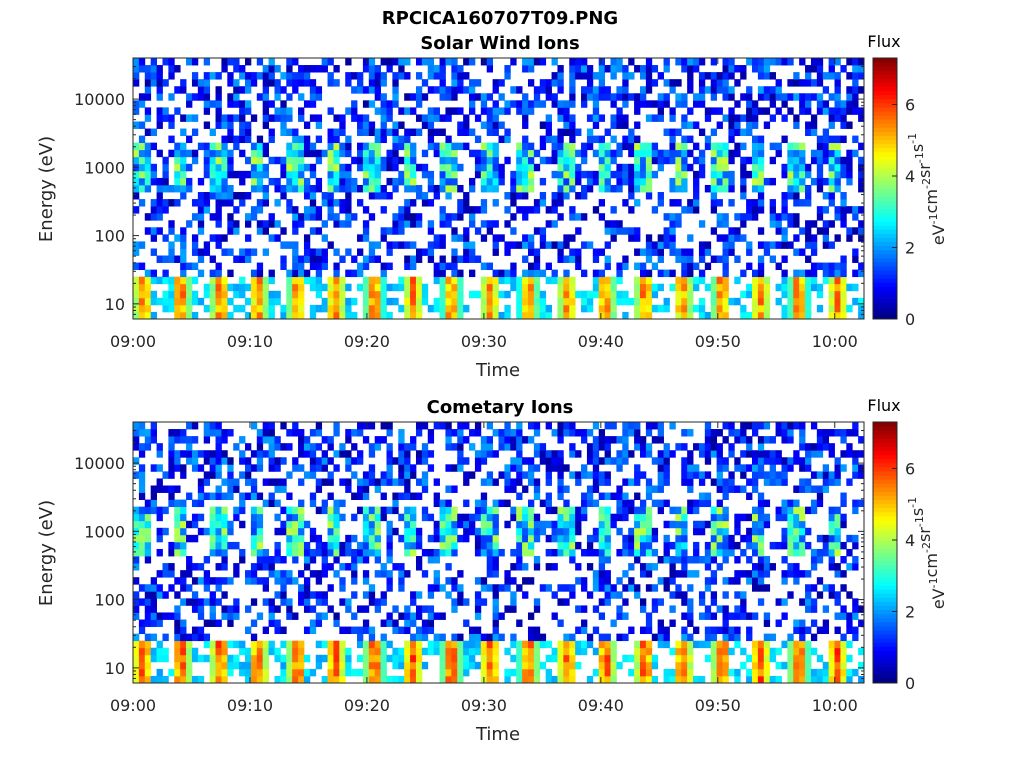 This screenshot has width=1024, height=768. I want to click on colorbar-swatch, so click(885, 215).